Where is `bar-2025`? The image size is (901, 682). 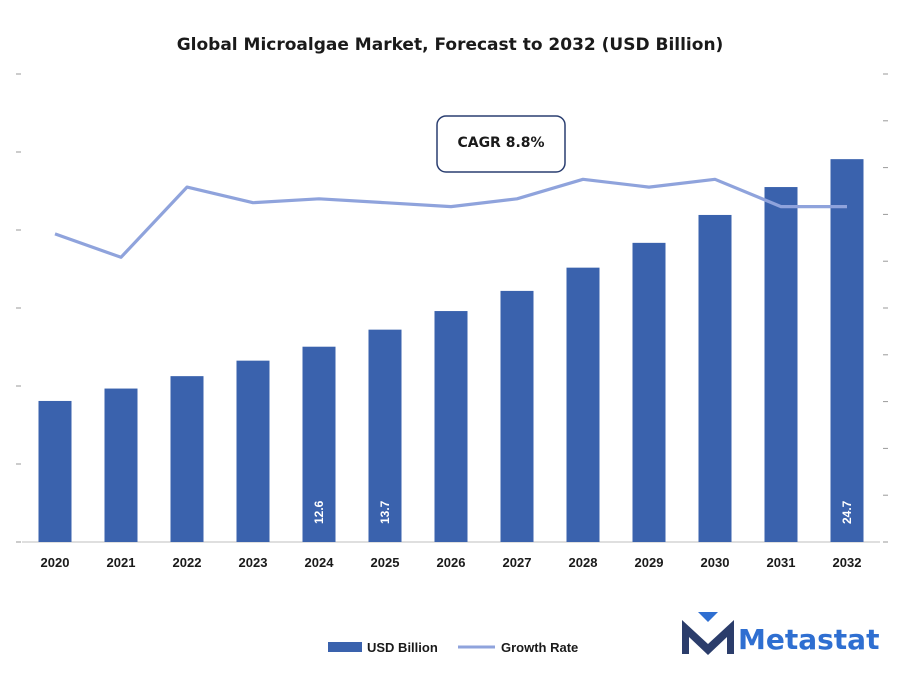
bar-2025 is located at coordinates (385, 435).